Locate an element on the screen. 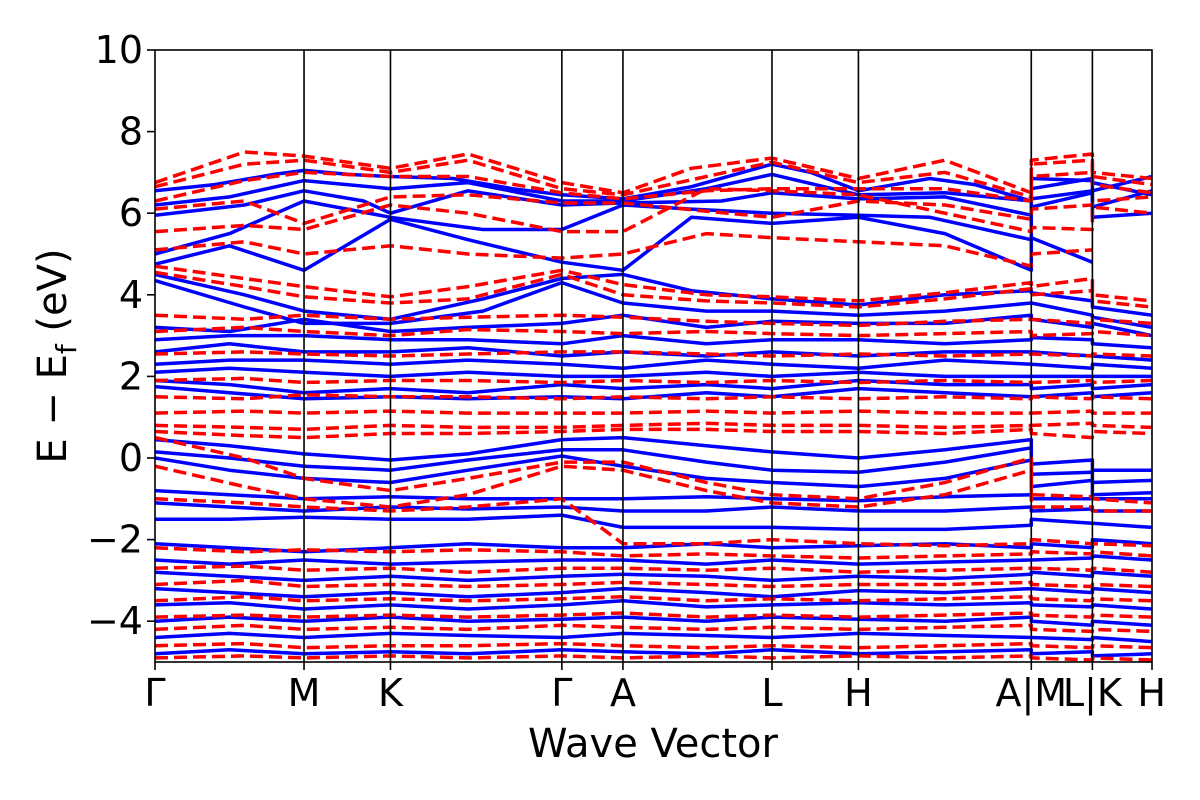  y-tick-label: 8 is located at coordinates (131, 132).